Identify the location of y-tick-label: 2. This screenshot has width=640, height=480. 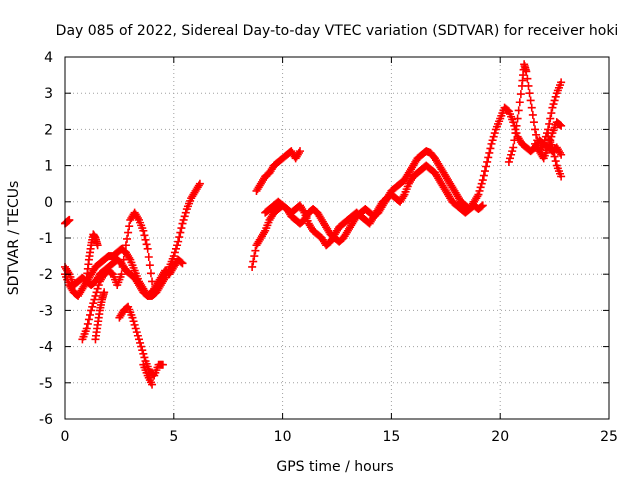
(48, 130).